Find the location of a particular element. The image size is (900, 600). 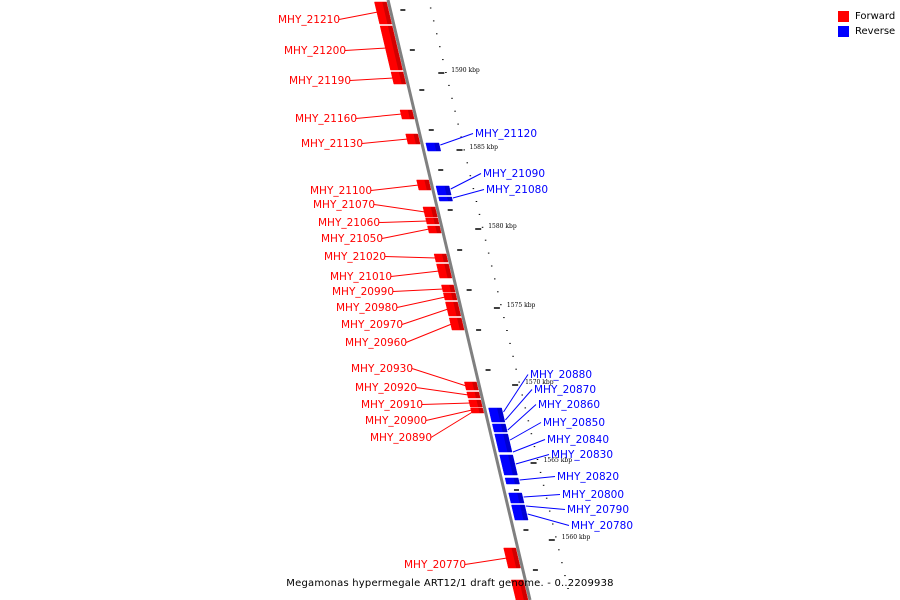

reverse-gene-label: MHY_20830 is located at coordinates (582, 455).